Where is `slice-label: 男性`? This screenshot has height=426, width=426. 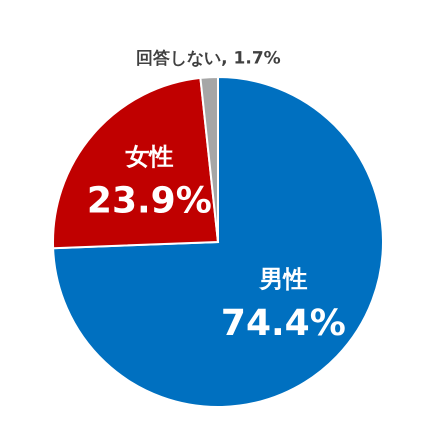
slice-label: 男性 is located at coordinates (283, 278).